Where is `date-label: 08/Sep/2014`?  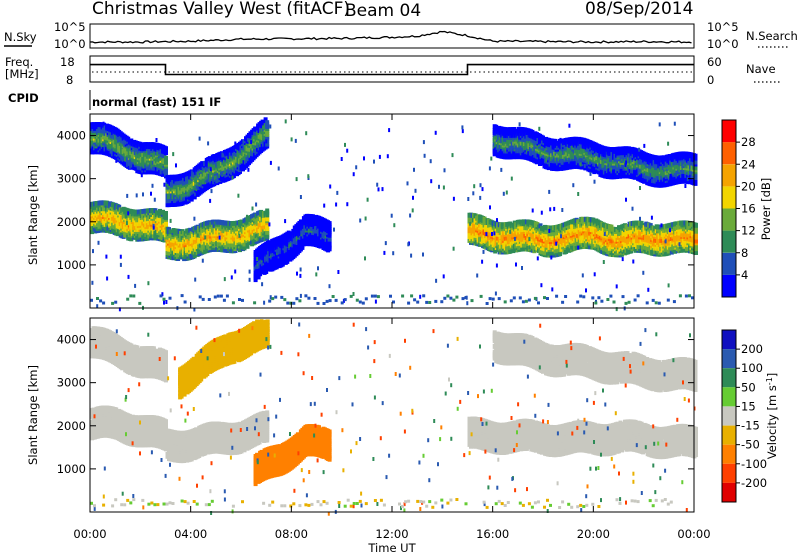 date-label: 08/Sep/2014 is located at coordinates (639, 9).